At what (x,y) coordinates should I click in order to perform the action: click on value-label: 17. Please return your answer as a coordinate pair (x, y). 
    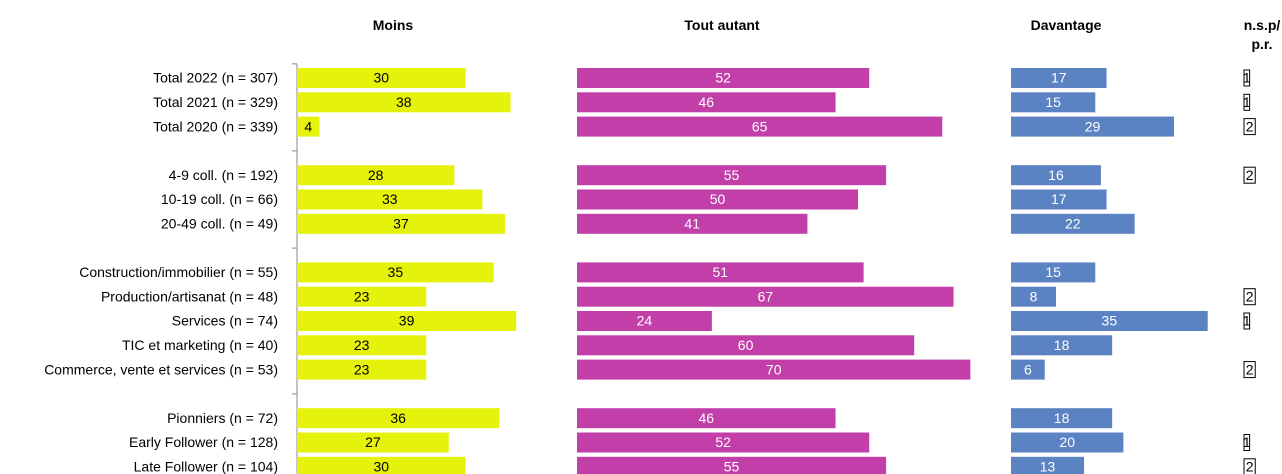
    Looking at the image, I should click on (1059, 199).